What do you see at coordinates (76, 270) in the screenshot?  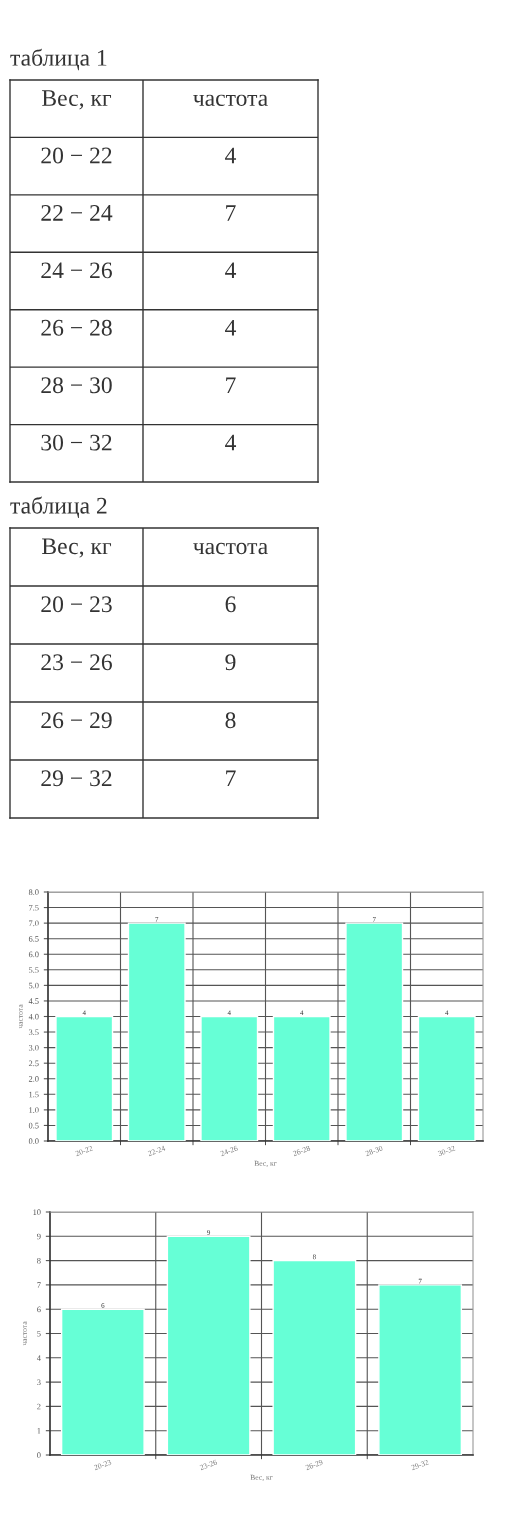 I see `text: 24 − 26` at bounding box center [76, 270].